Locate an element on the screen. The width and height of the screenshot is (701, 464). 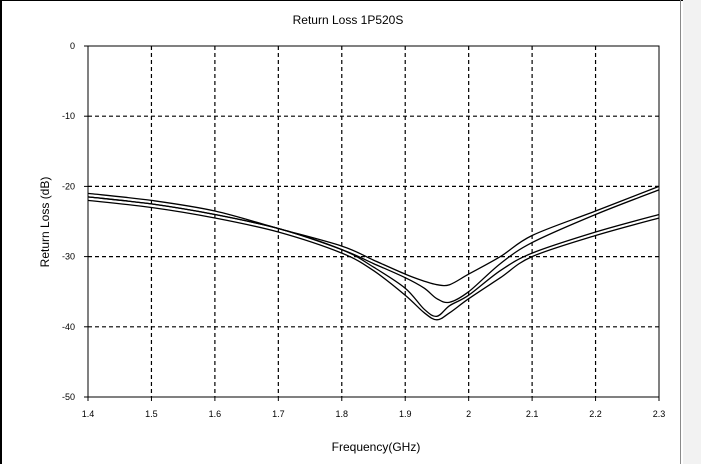
x-axis-ticks: 1.4 1.5 1.6 1.7 1.8 1.9 2 2.1 2.2 2.3 is located at coordinates (374, 408).